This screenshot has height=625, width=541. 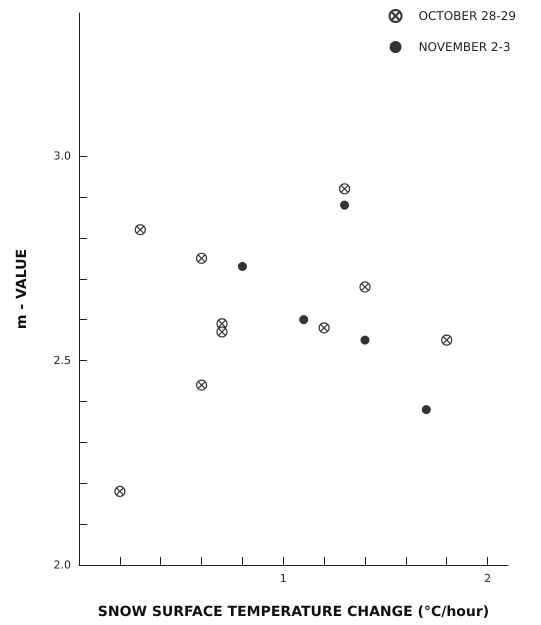 What do you see at coordinates (488, 578) in the screenshot?
I see `x-tick-label: 2` at bounding box center [488, 578].